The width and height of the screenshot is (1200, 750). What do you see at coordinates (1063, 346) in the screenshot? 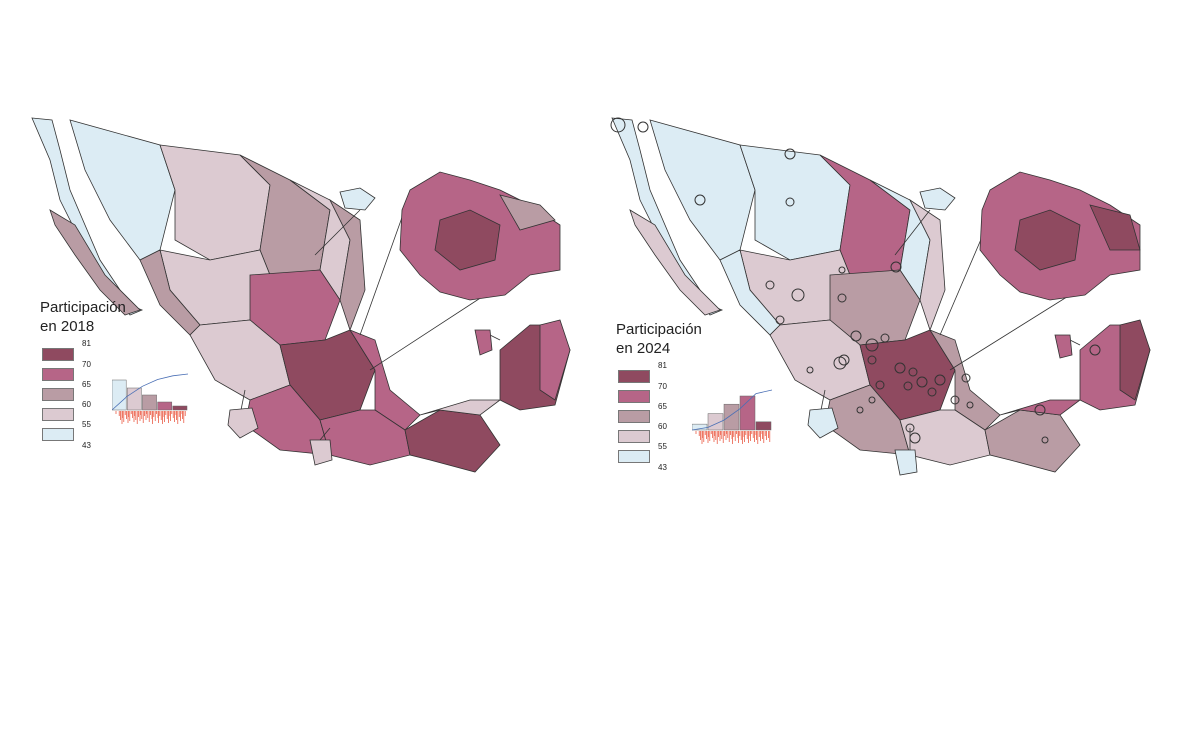
I see `inset-yucatan-small-2024` at bounding box center [1063, 346].